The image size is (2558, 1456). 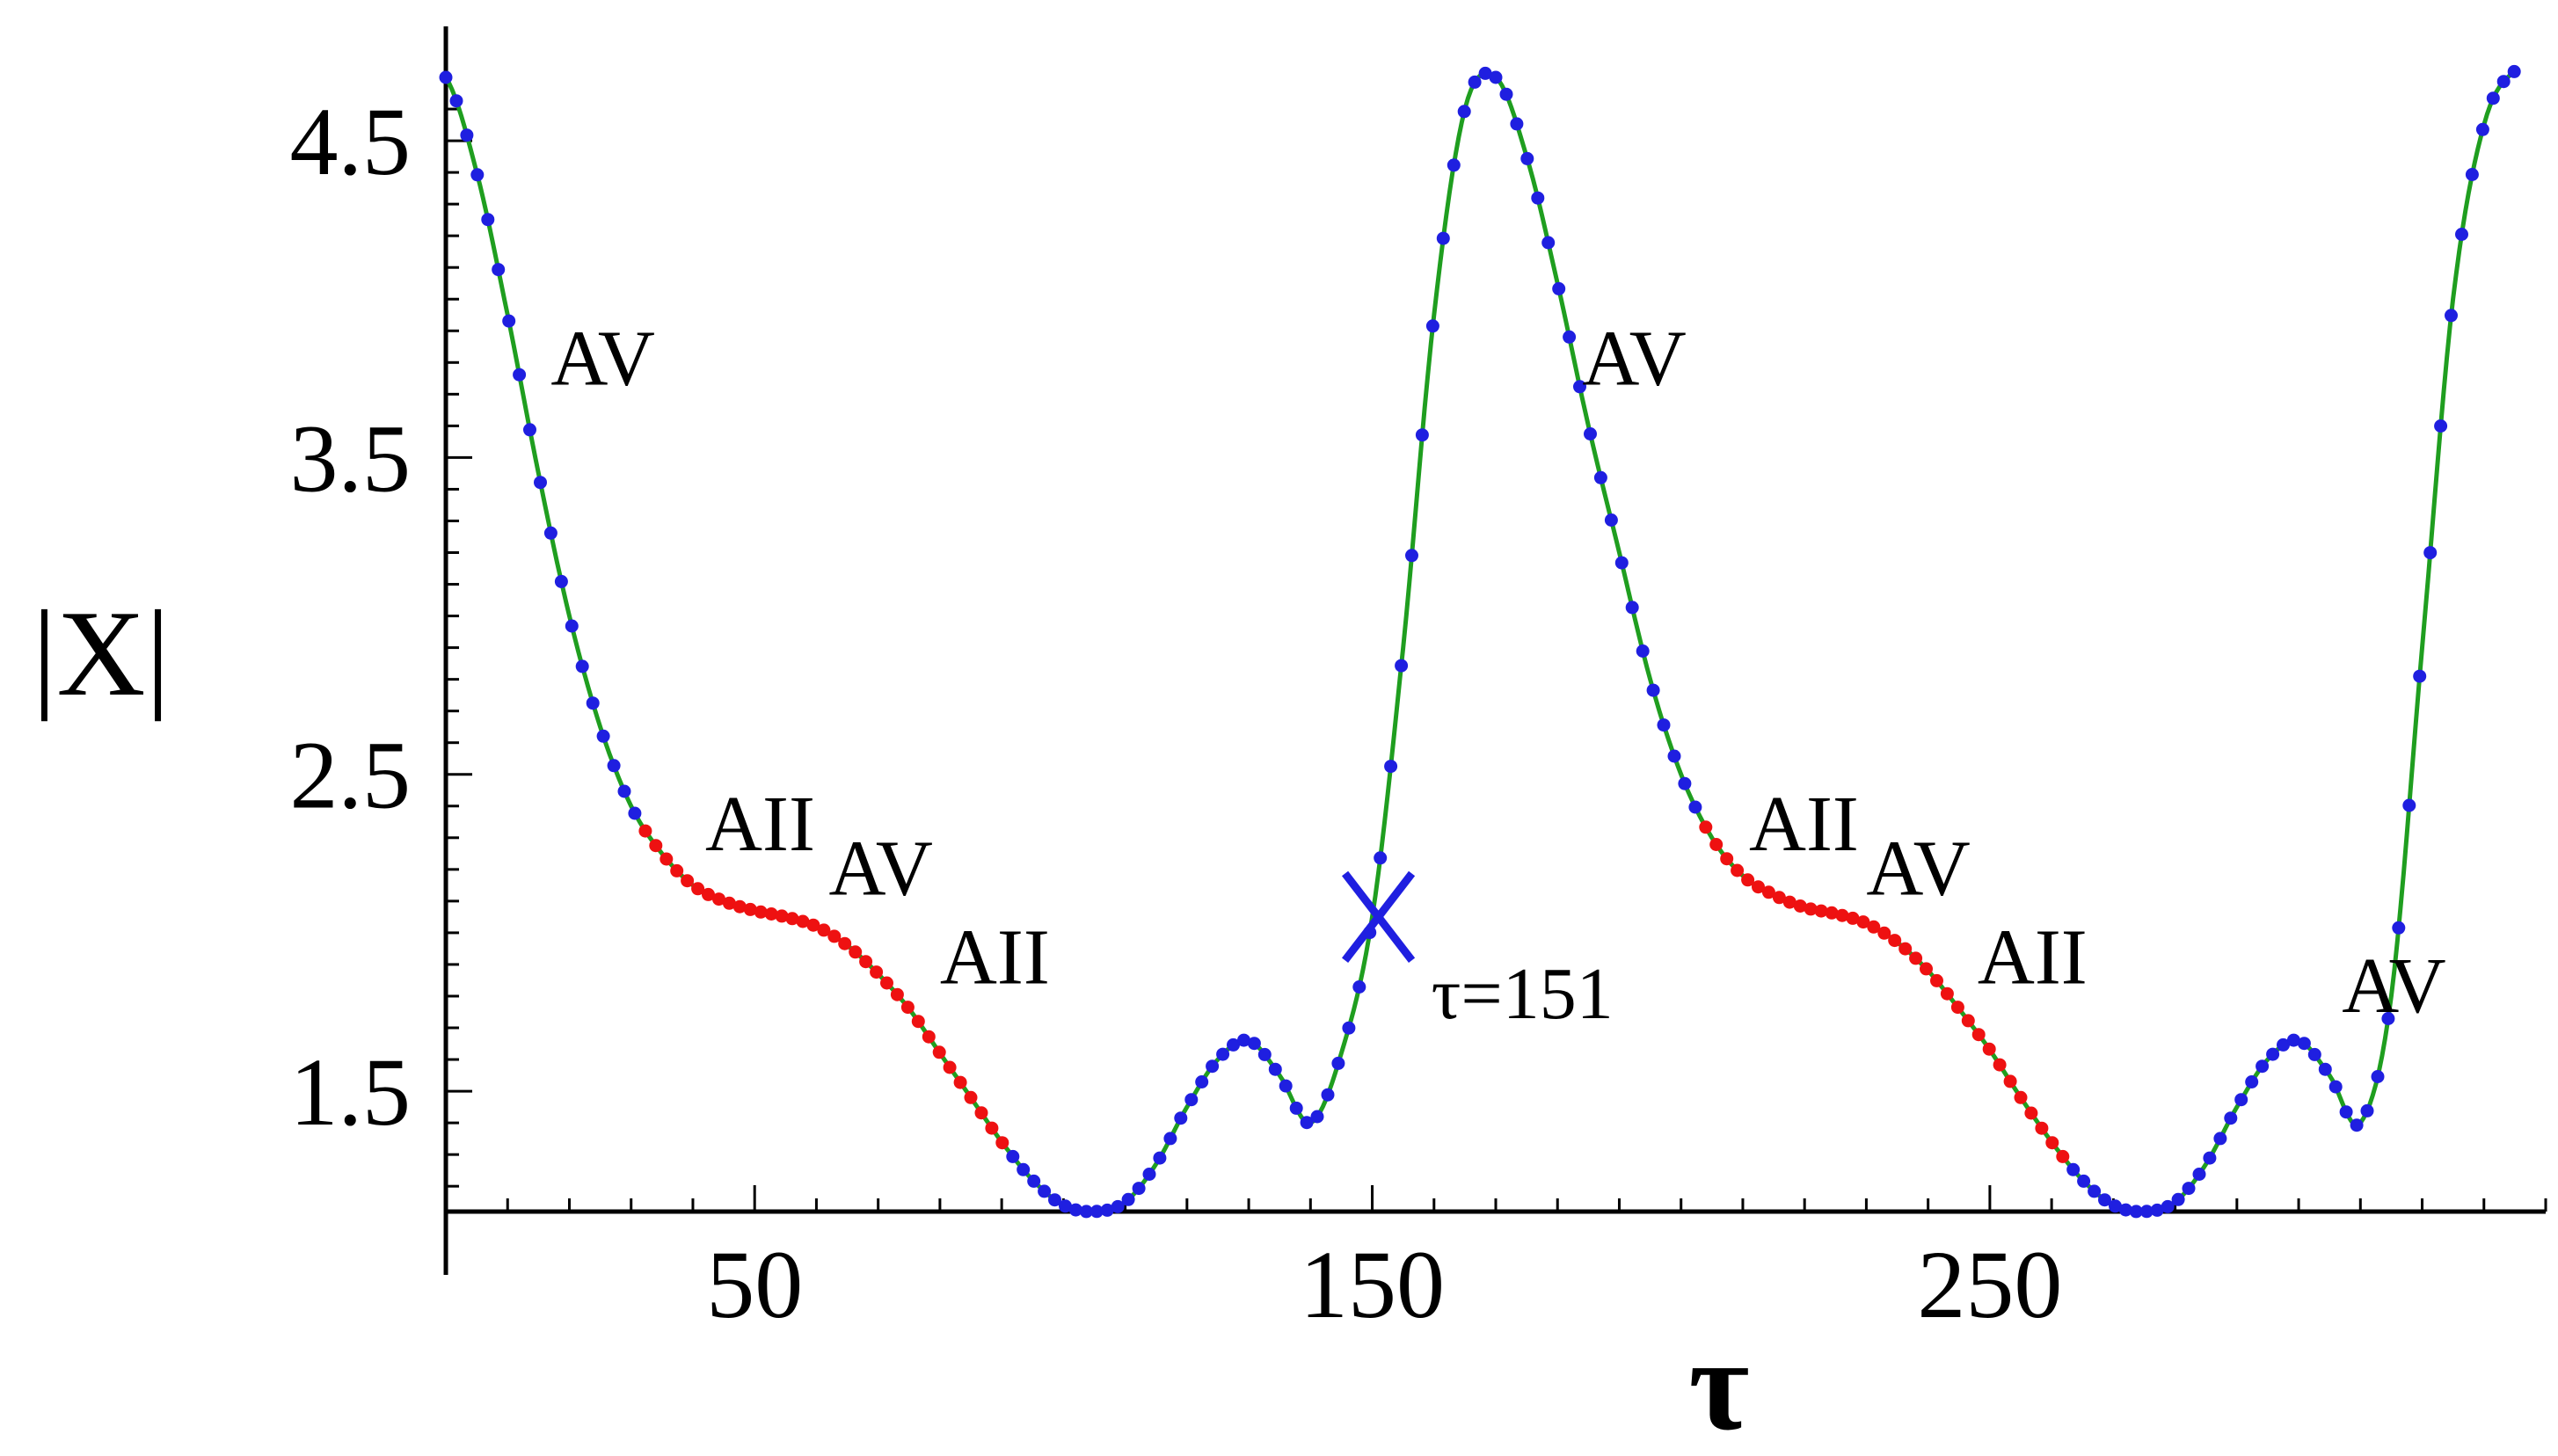 What do you see at coordinates (1718, 1382) in the screenshot?
I see `x-axis-label: τ` at bounding box center [1718, 1382].